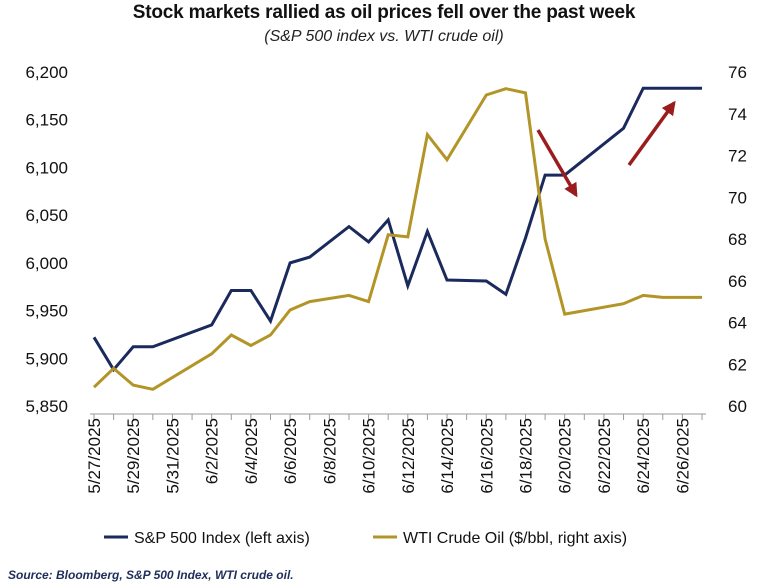 This screenshot has height=588, width=768. I want to click on x-tick-label: 6/2/2025, so click(212, 451).